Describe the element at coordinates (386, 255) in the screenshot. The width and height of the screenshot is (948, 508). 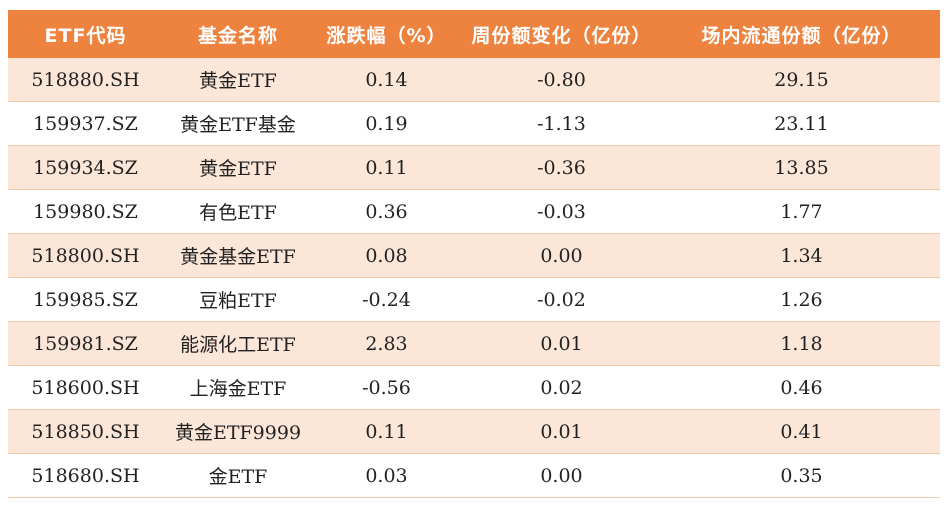
I see `cell-change-pct: 0.08` at that location.